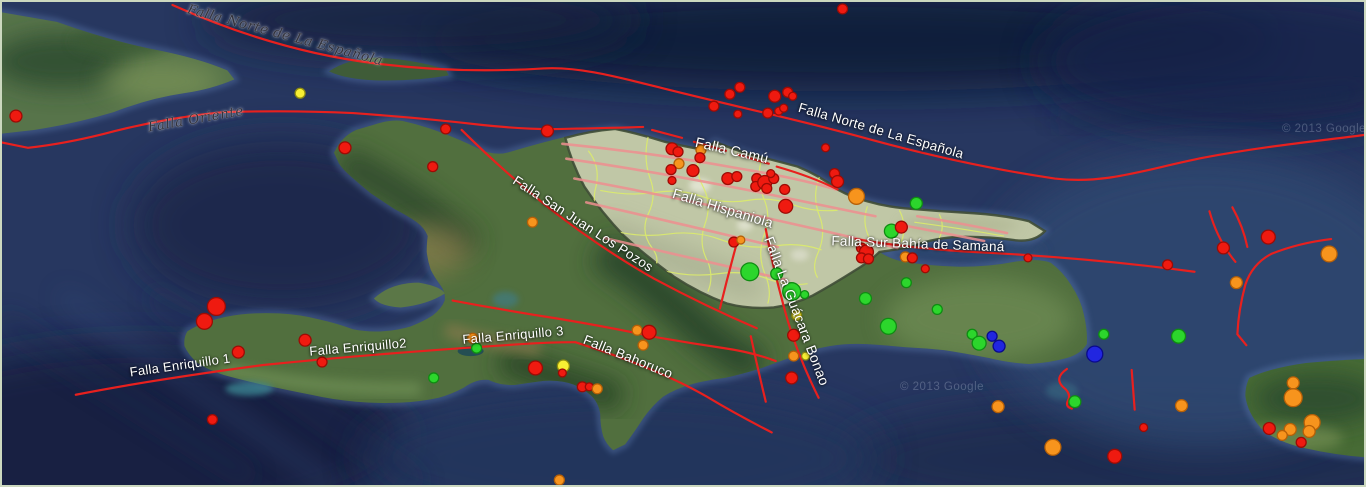 This screenshot has height=487, width=1366. What do you see at coordinates (673, 387) in the screenshot?
I see `fault-line-bahoruco` at bounding box center [673, 387].